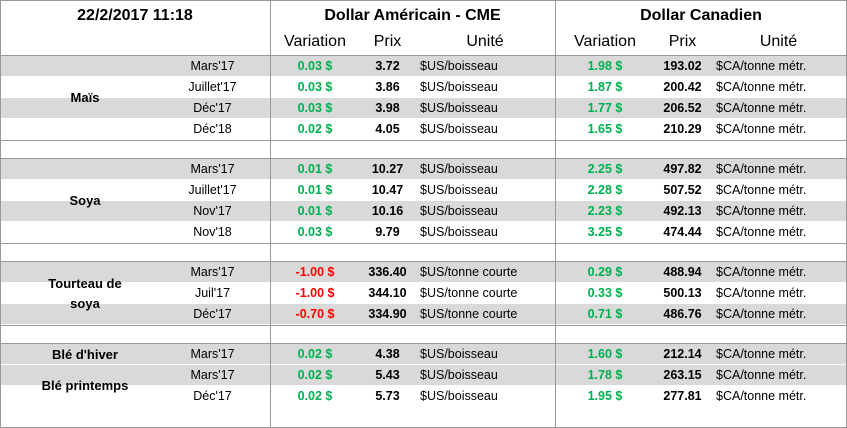  Describe the element at coordinates (682, 232) in the screenshot. I see `cell: 474.44` at that location.